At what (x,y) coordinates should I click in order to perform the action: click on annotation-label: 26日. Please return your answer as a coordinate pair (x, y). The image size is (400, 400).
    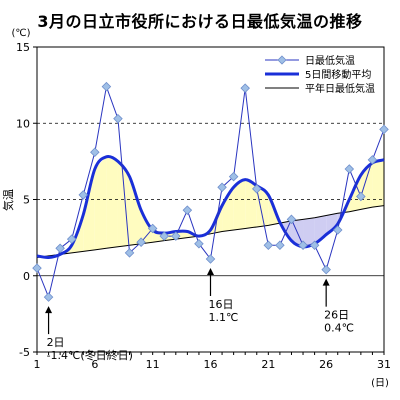
    Looking at the image, I should click on (336, 315).